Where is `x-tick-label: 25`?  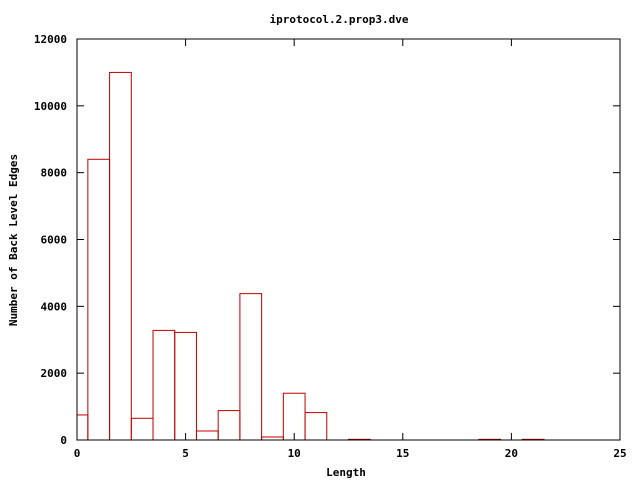
x-tick-label: 25 is located at coordinates (619, 453).